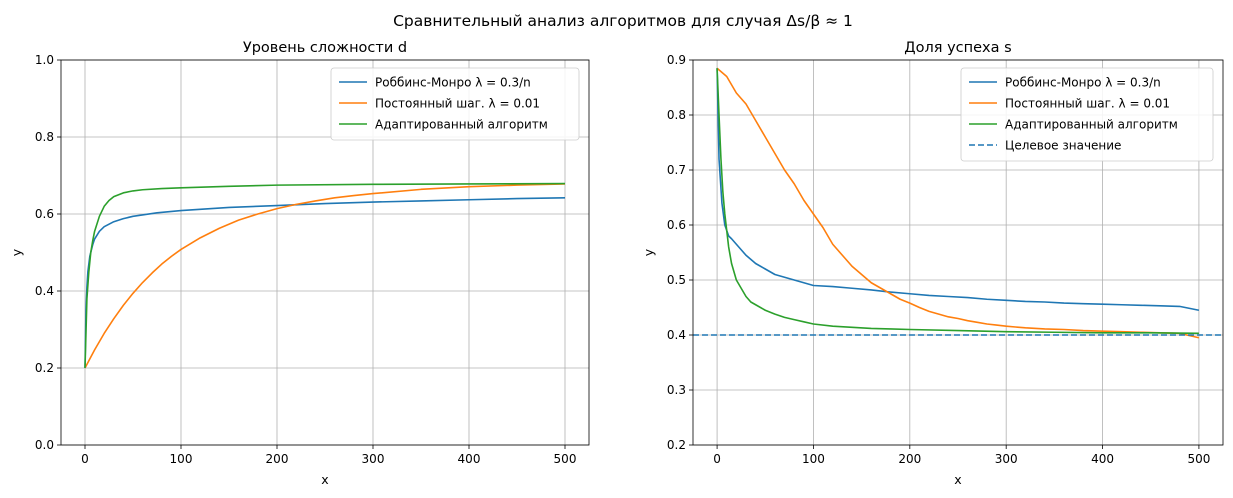  I want to click on series-line-adaptive, so click(325, 275).